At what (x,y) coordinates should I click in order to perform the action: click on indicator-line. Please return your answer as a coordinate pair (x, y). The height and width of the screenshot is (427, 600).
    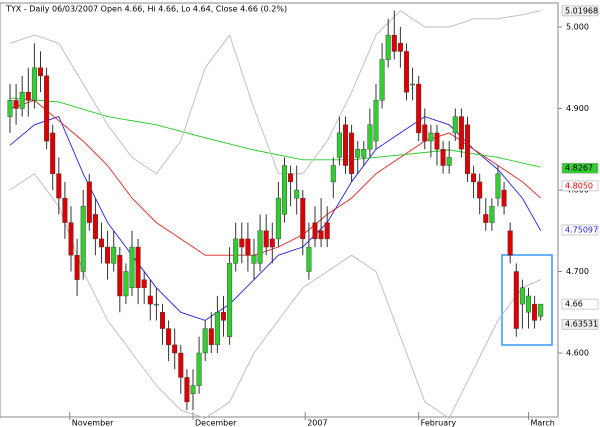
    Looking at the image, I should click on (275, 132).